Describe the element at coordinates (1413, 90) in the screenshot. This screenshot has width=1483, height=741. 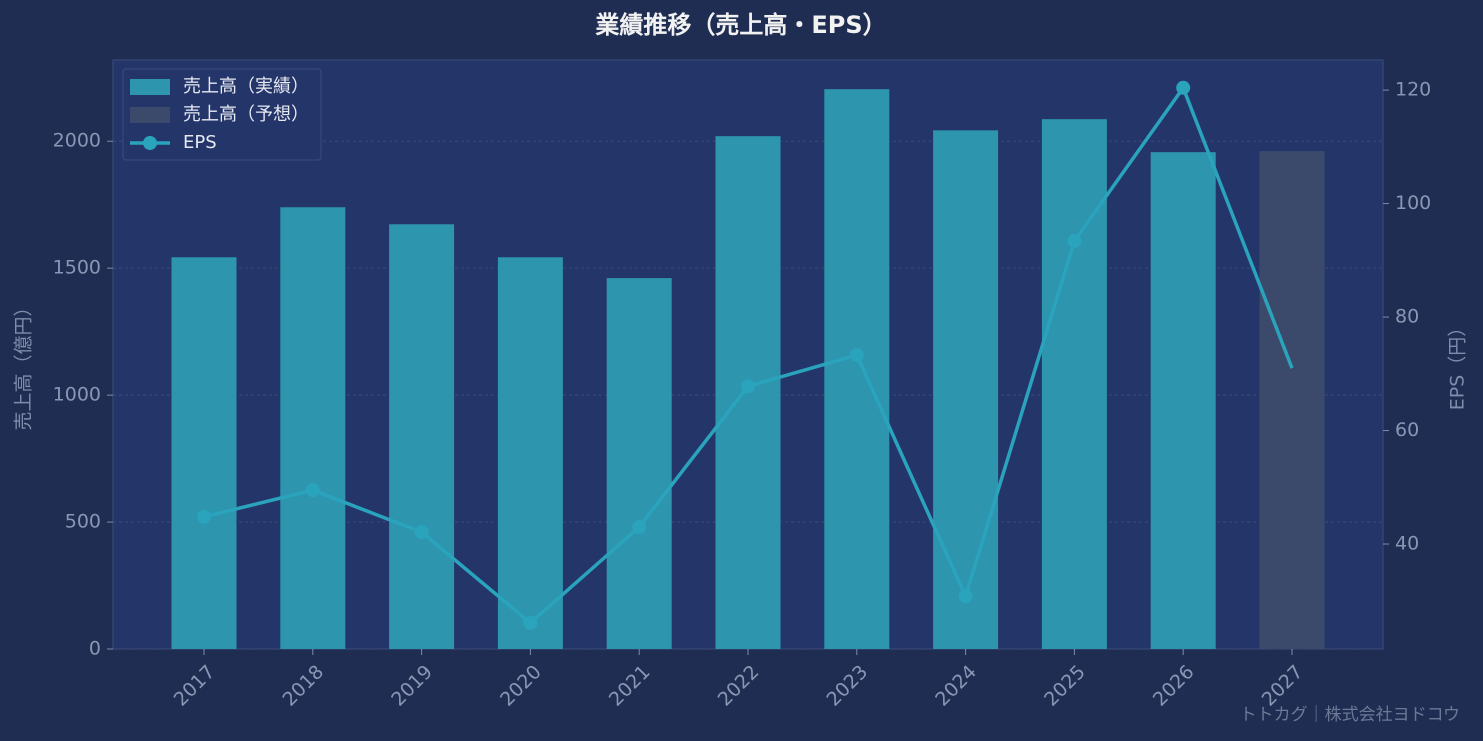
I see `y2-tick-label: 120` at that location.